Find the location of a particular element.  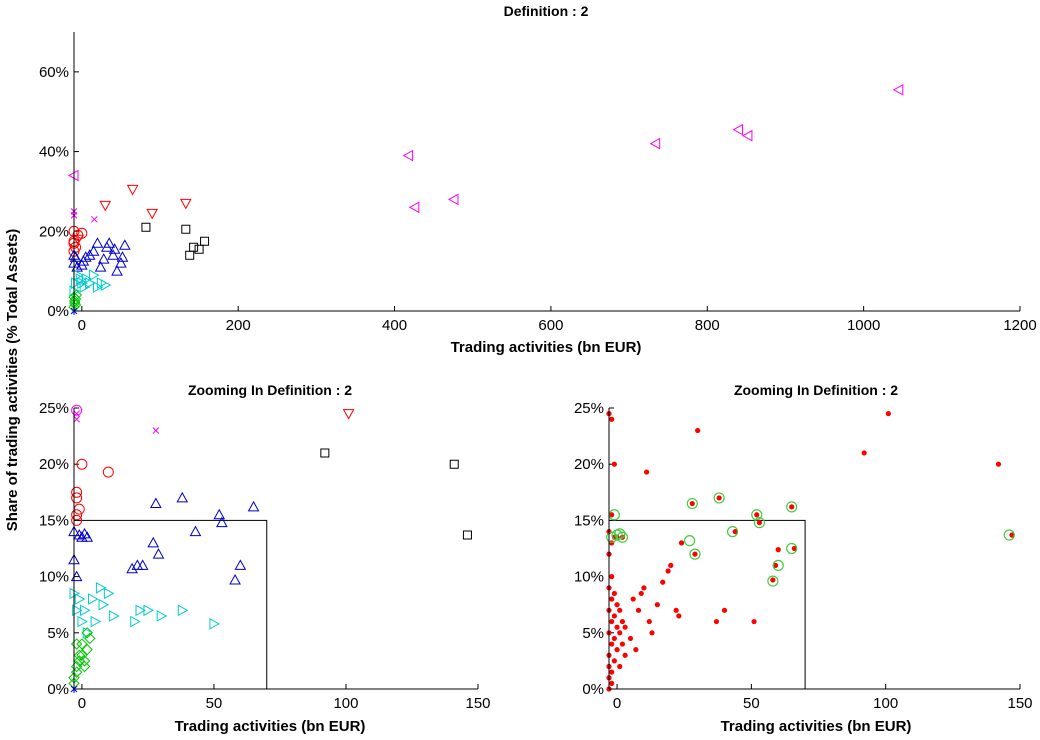

y-tick-label: 5% is located at coordinates (593, 633).